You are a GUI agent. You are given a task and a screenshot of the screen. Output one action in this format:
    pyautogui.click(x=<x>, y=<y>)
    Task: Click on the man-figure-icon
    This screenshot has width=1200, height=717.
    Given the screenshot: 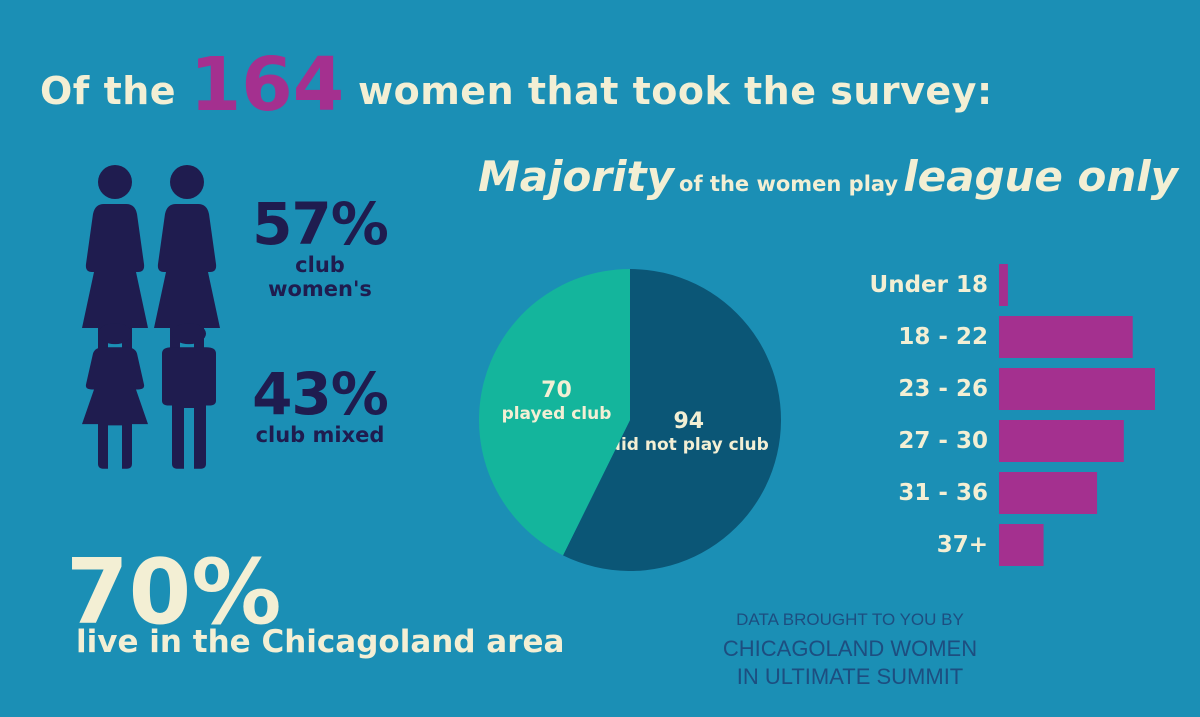 What is the action you would take?
    pyautogui.click(x=189, y=396)
    